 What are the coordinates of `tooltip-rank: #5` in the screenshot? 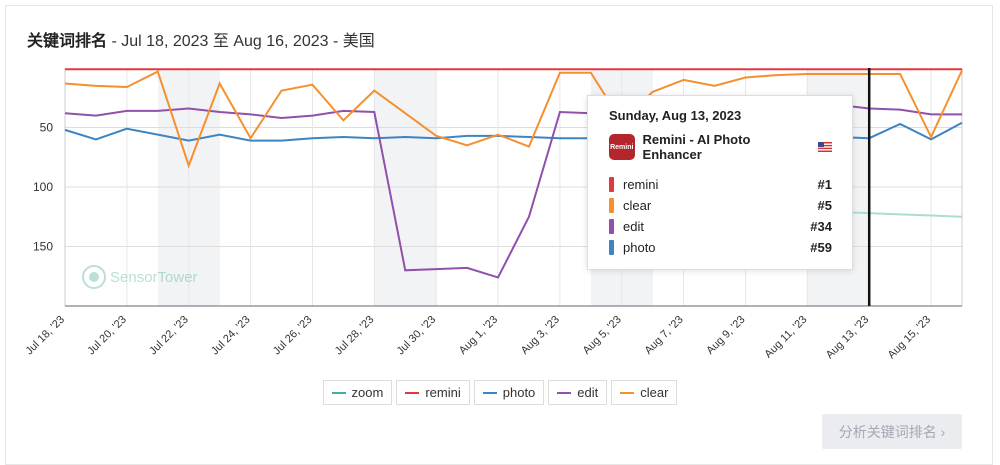 It's located at (824, 205).